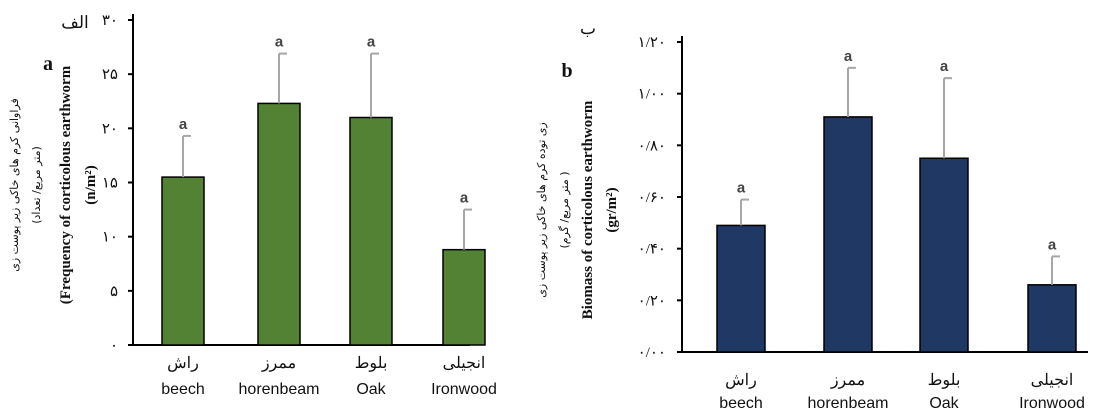 The height and width of the screenshot is (412, 1110). Describe the element at coordinates (91, 185) in the screenshot. I see `y-axis-label-en-unit: (n/m²)` at that location.